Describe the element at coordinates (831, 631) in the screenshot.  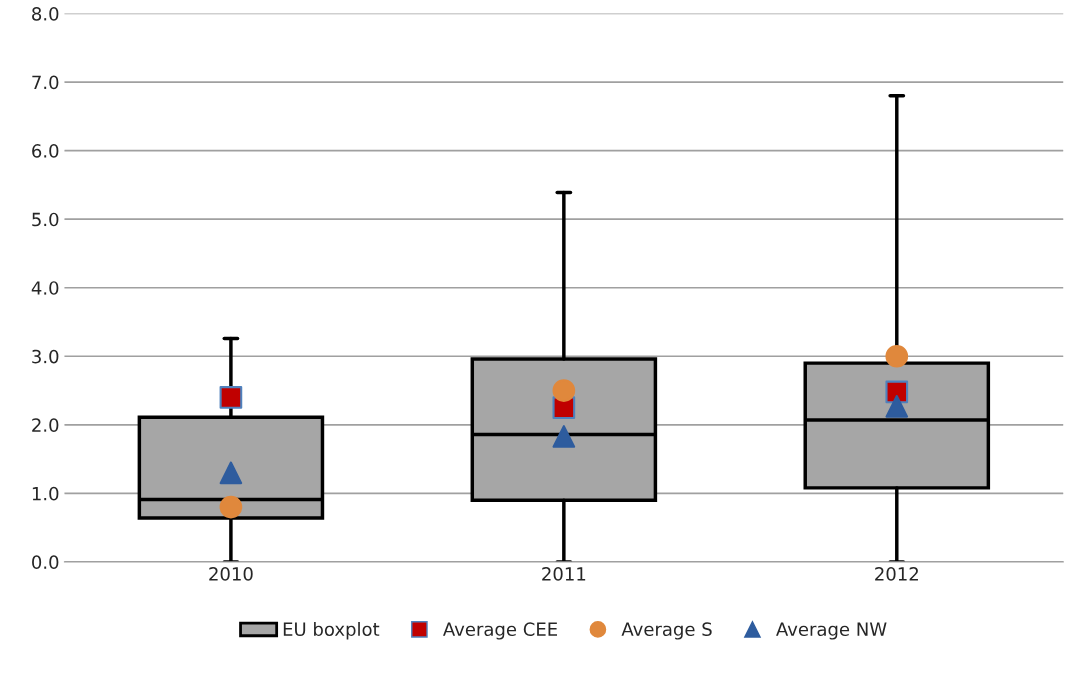
I see `legend-label: Average NW` at that location.